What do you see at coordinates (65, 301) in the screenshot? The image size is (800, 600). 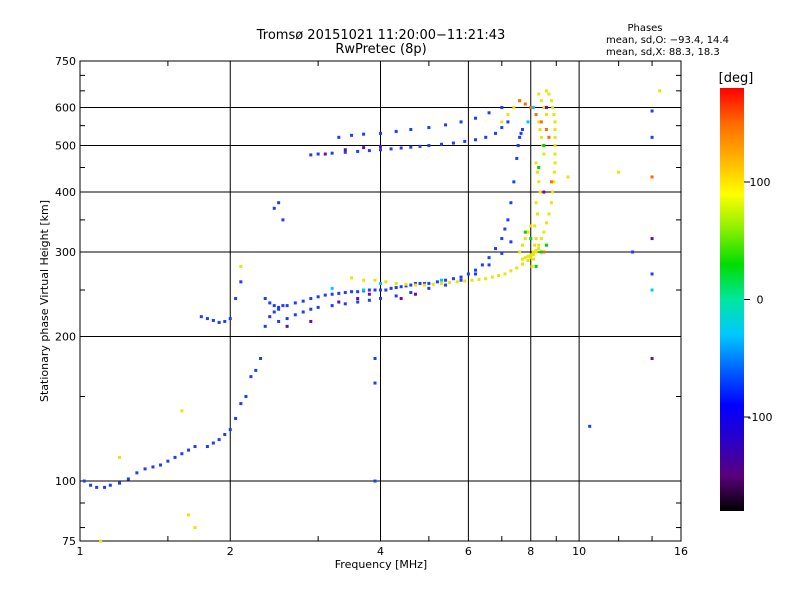 I see `y-tick-labels: 75 100 200 300 400 500 600 750` at bounding box center [65, 301].